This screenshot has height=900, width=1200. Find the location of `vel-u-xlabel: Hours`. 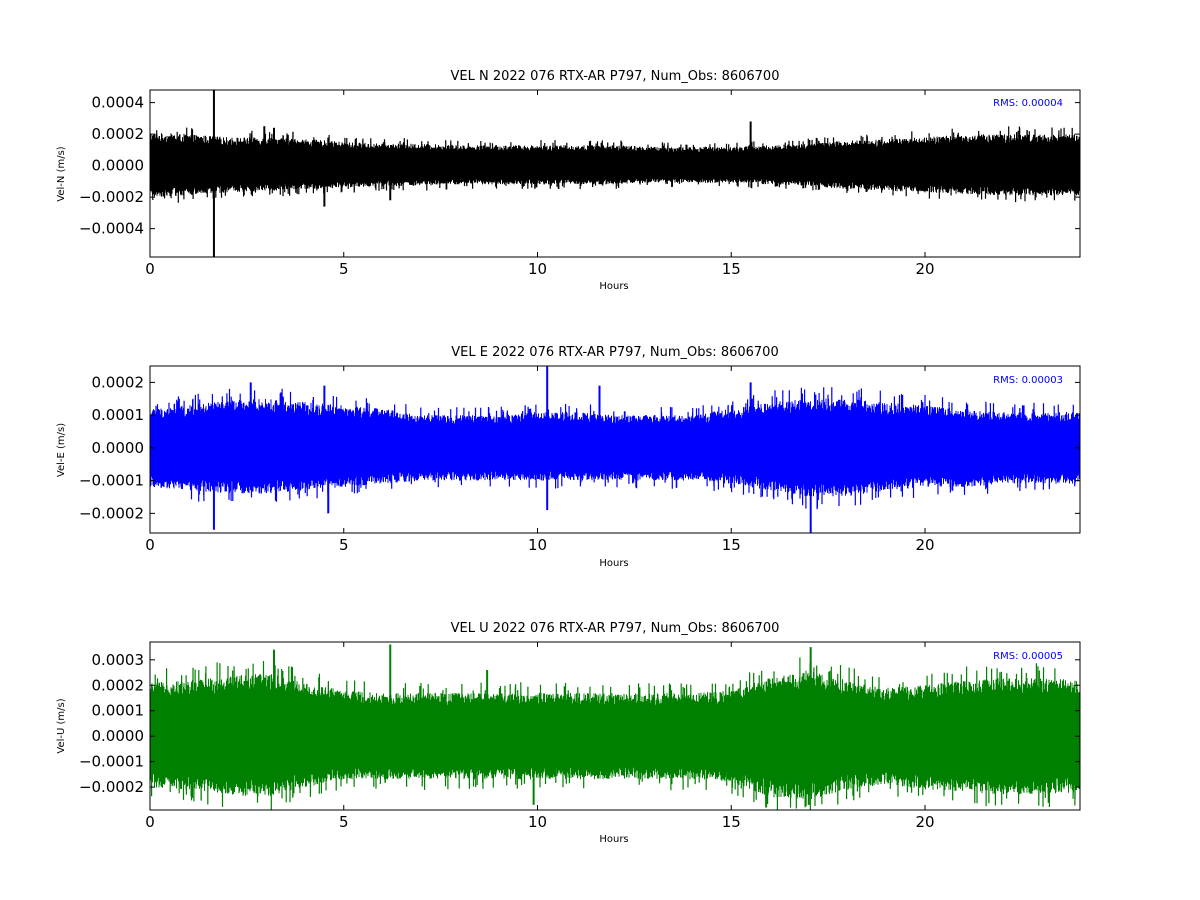

vel-u-xlabel: Hours is located at coordinates (613, 839).